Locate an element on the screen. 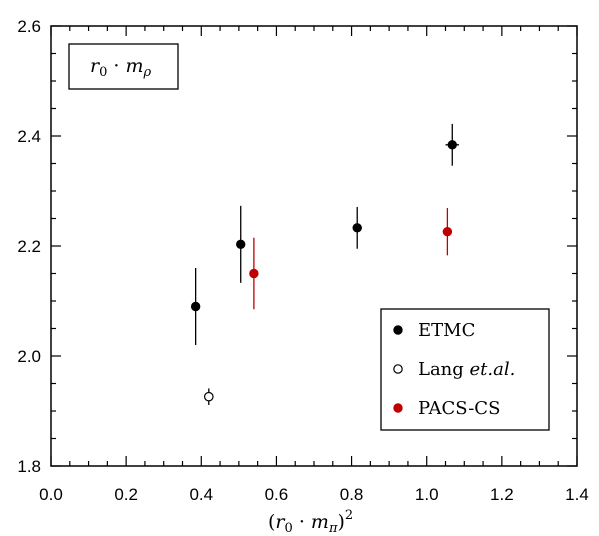 The width and height of the screenshot is (599, 536). x-tick-label: 0.2 is located at coordinates (126, 494).